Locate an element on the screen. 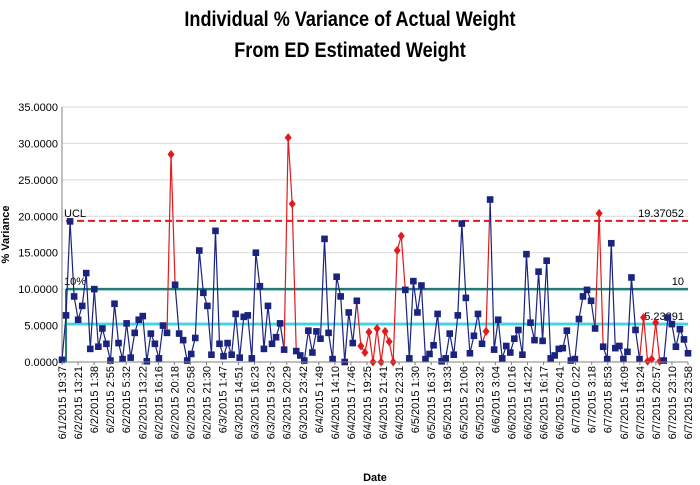 The height and width of the screenshot is (485, 700). x-tick-label: 6/4/2015 19:25 is located at coordinates (368, 402).